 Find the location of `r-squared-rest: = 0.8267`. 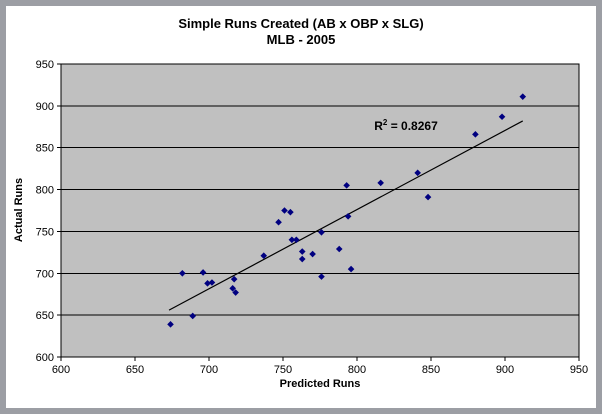

r-squared-rest: = 0.8267 is located at coordinates (412, 126).